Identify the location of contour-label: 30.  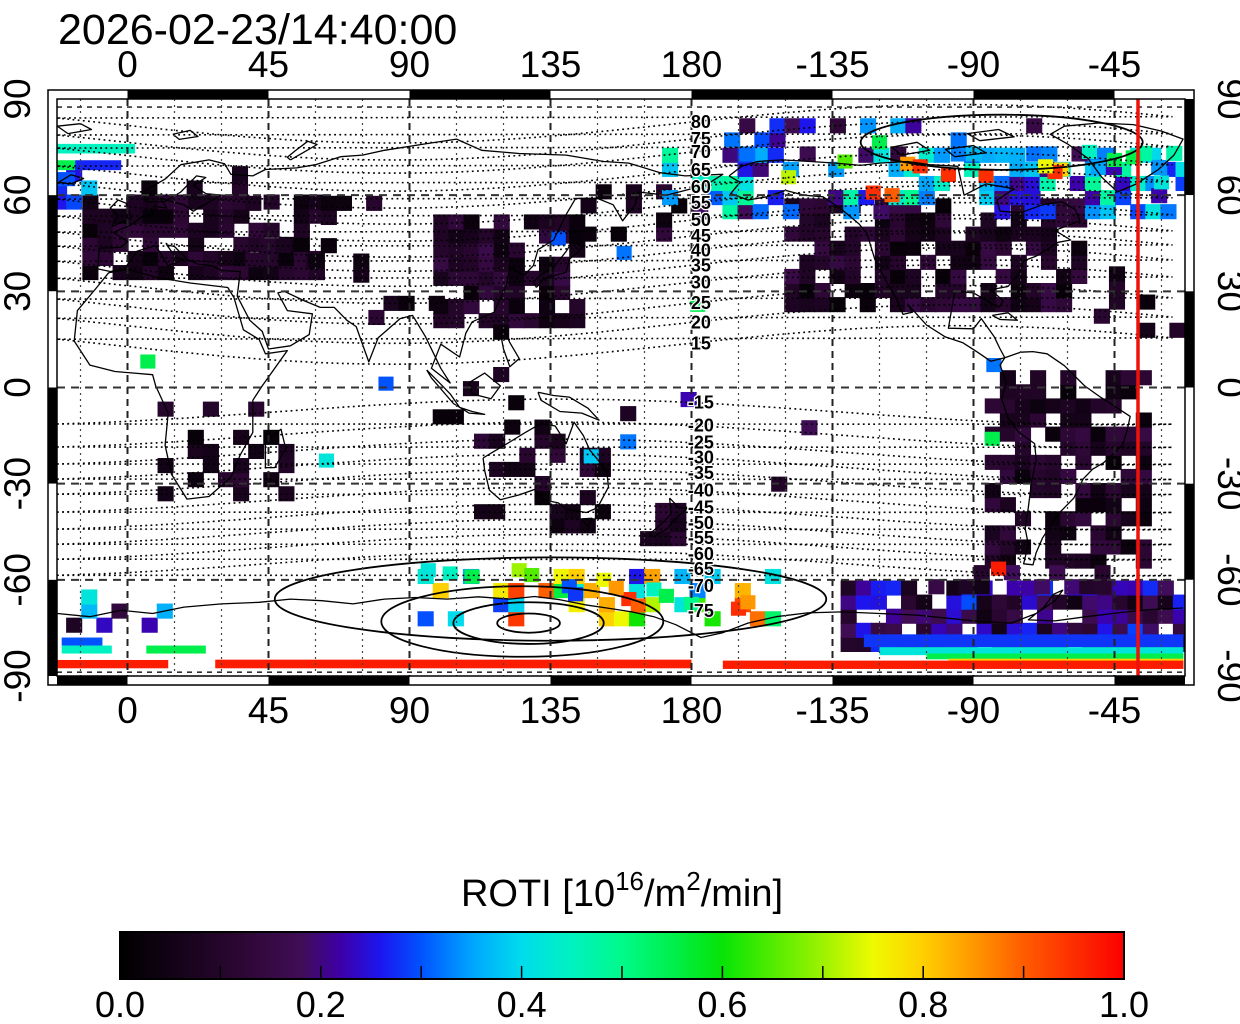
(701, 282).